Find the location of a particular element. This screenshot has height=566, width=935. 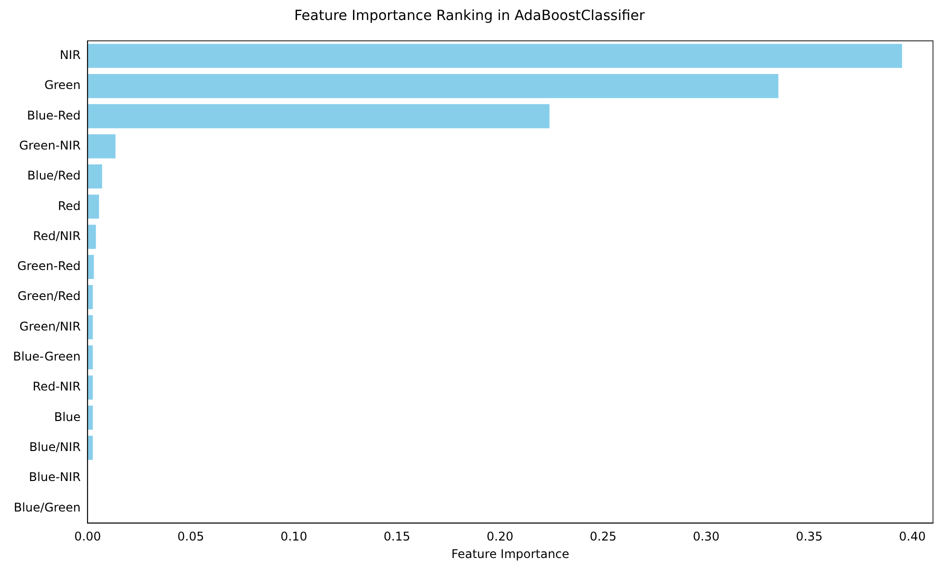

y-tick-label: Green/Red is located at coordinates (49, 296).